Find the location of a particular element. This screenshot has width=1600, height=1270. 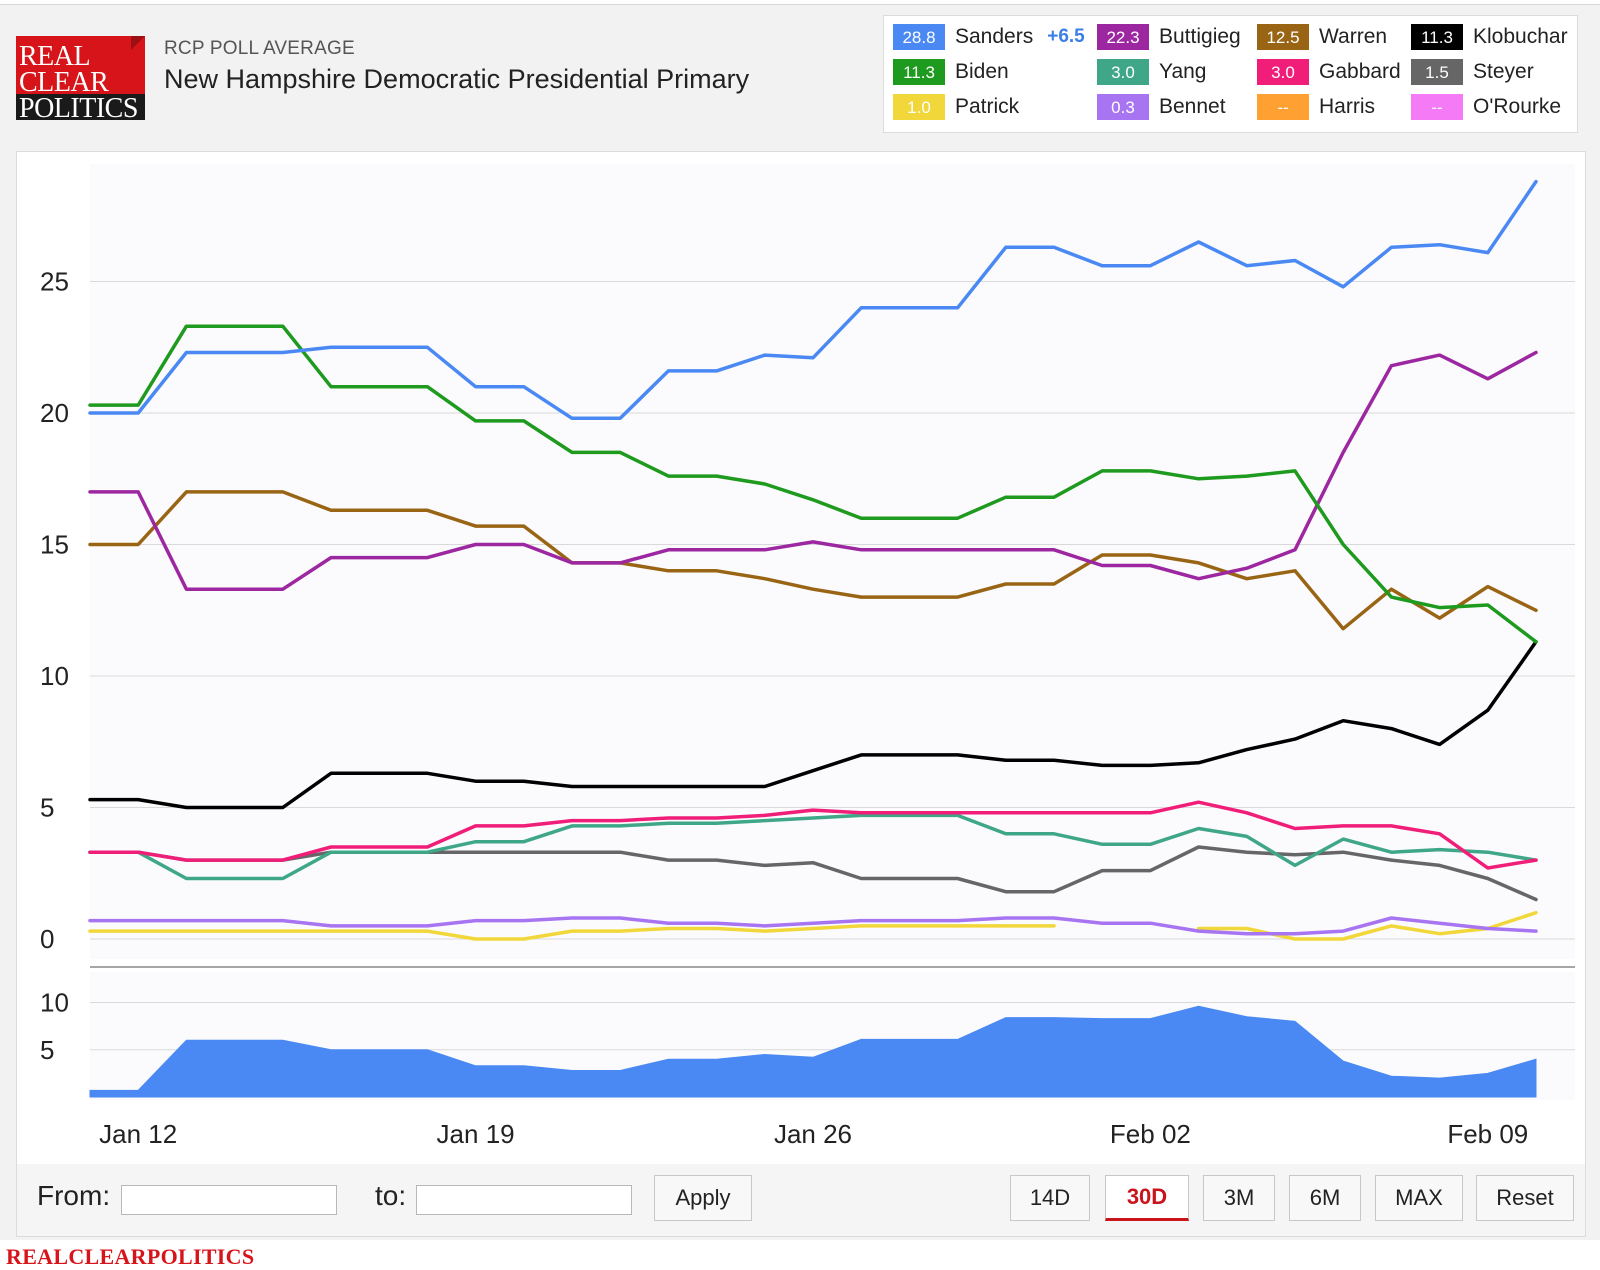

legend-change: +6.5 is located at coordinates (1066, 36).